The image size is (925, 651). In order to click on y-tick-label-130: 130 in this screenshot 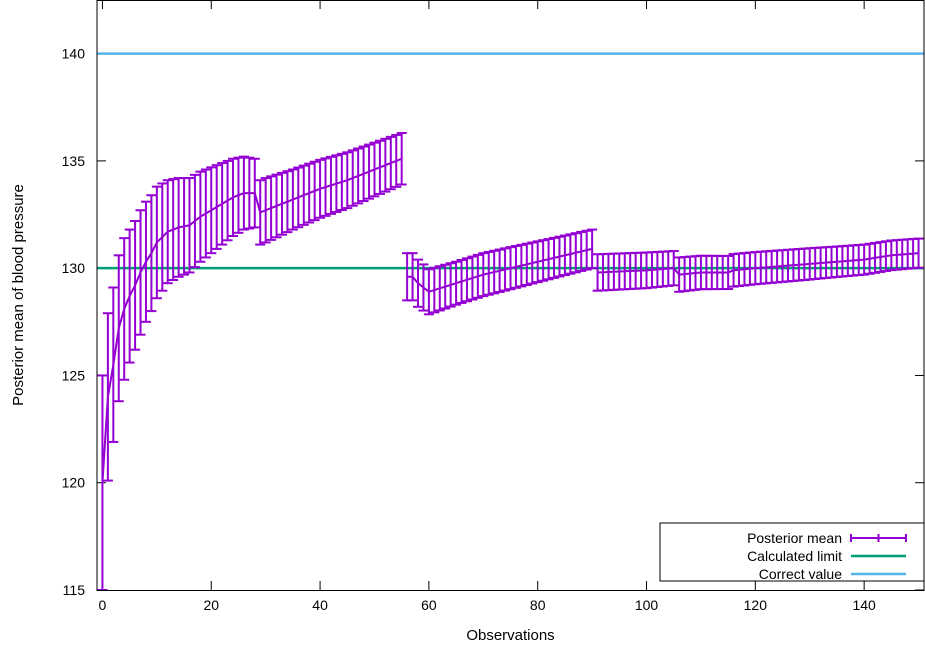, I will do `click(74, 268)`.